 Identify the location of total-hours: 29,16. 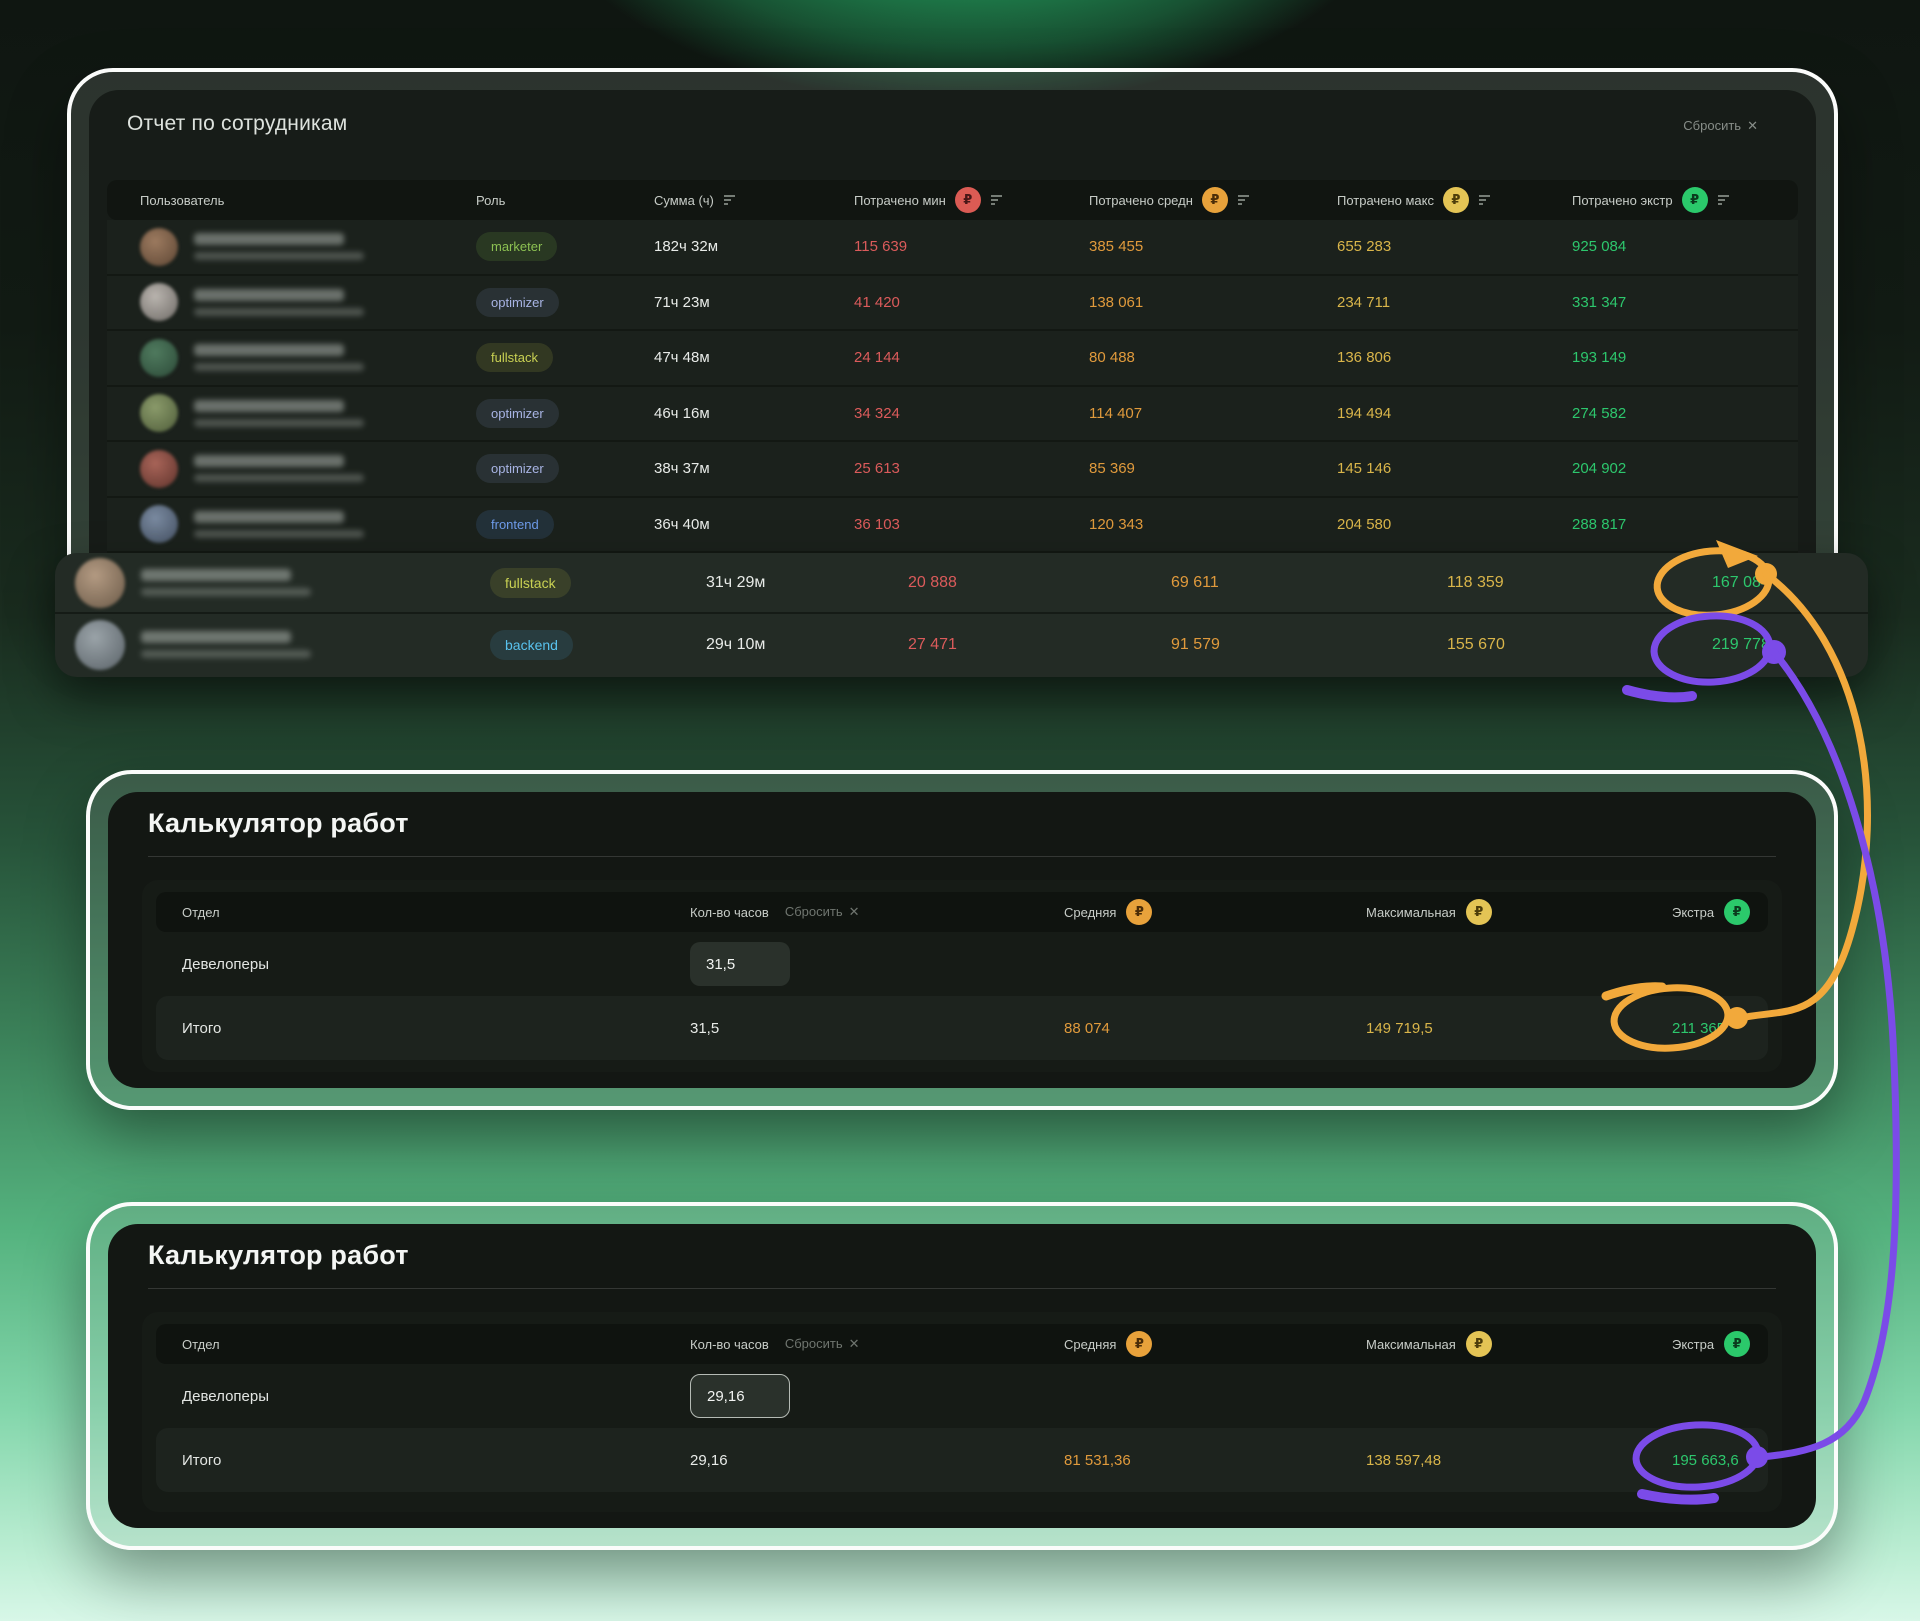
(709, 1460).